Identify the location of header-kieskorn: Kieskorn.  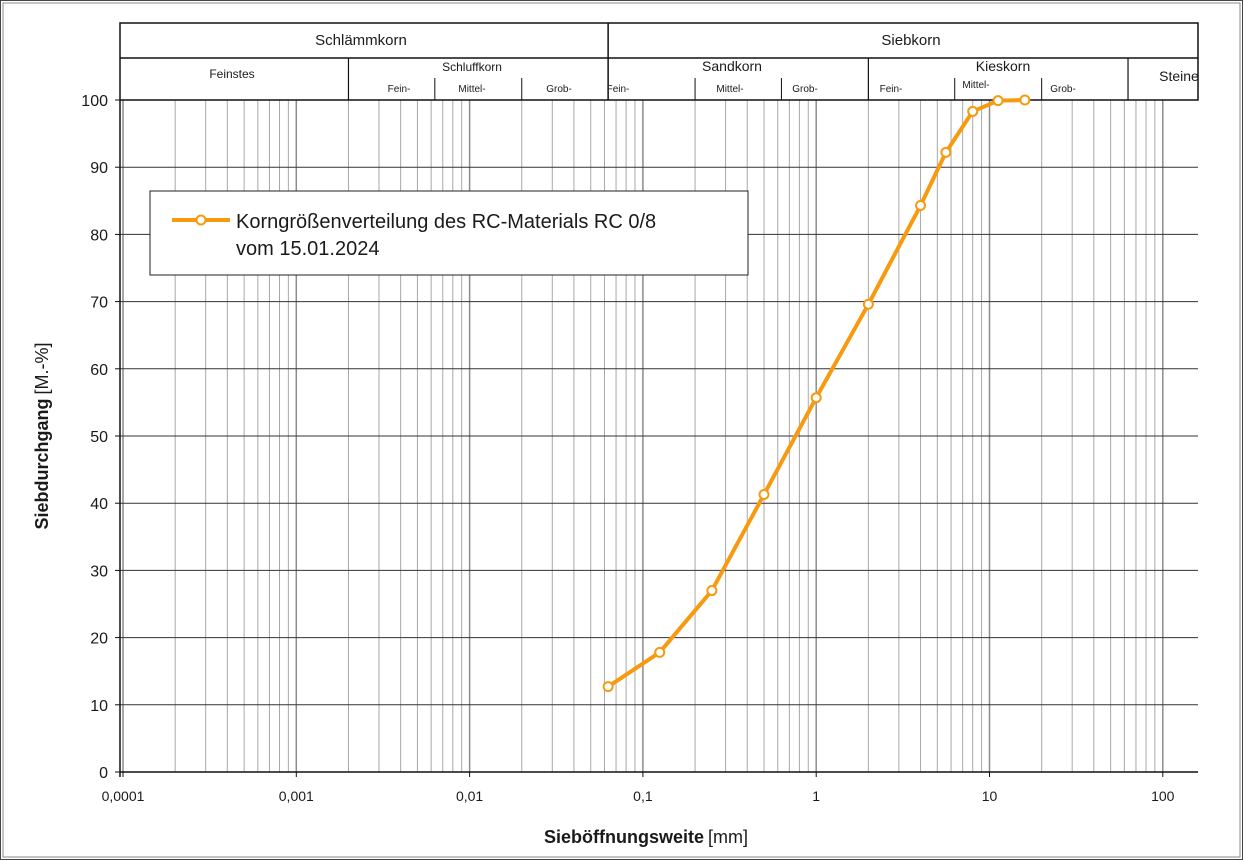
(1003, 66).